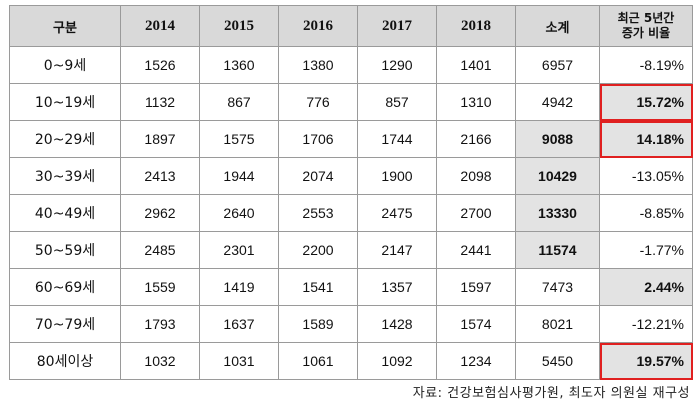 The image size is (700, 405). Describe the element at coordinates (318, 324) in the screenshot. I see `cell-2016: 1589` at that location.